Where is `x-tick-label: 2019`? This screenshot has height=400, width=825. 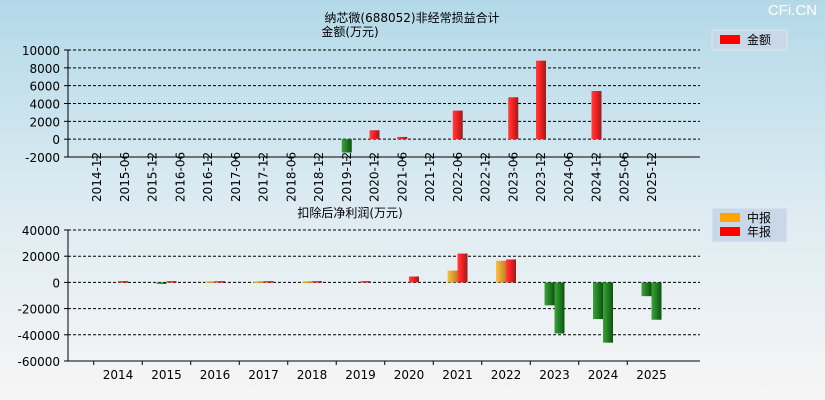
x-tick-label: 2019 is located at coordinates (360, 375).